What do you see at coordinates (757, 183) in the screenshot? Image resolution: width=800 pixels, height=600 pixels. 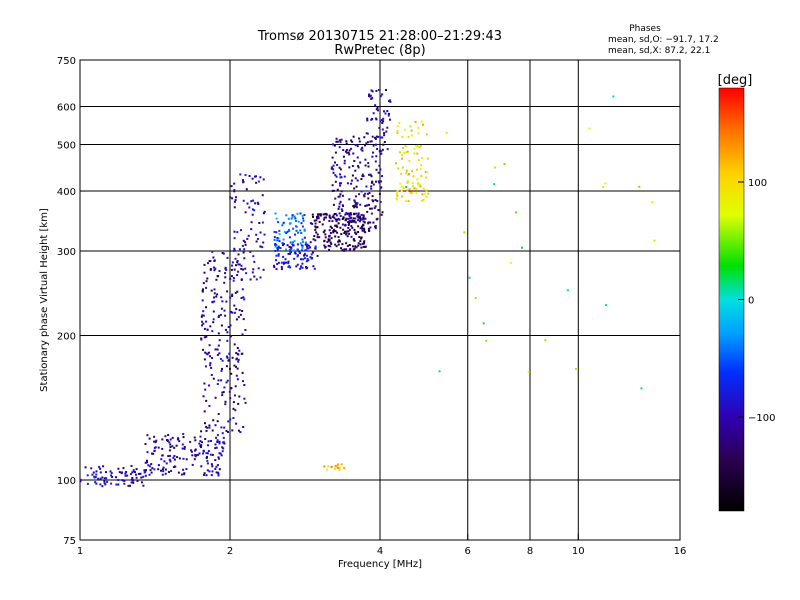 I see `colorbar-tick-label: 100` at bounding box center [757, 183].